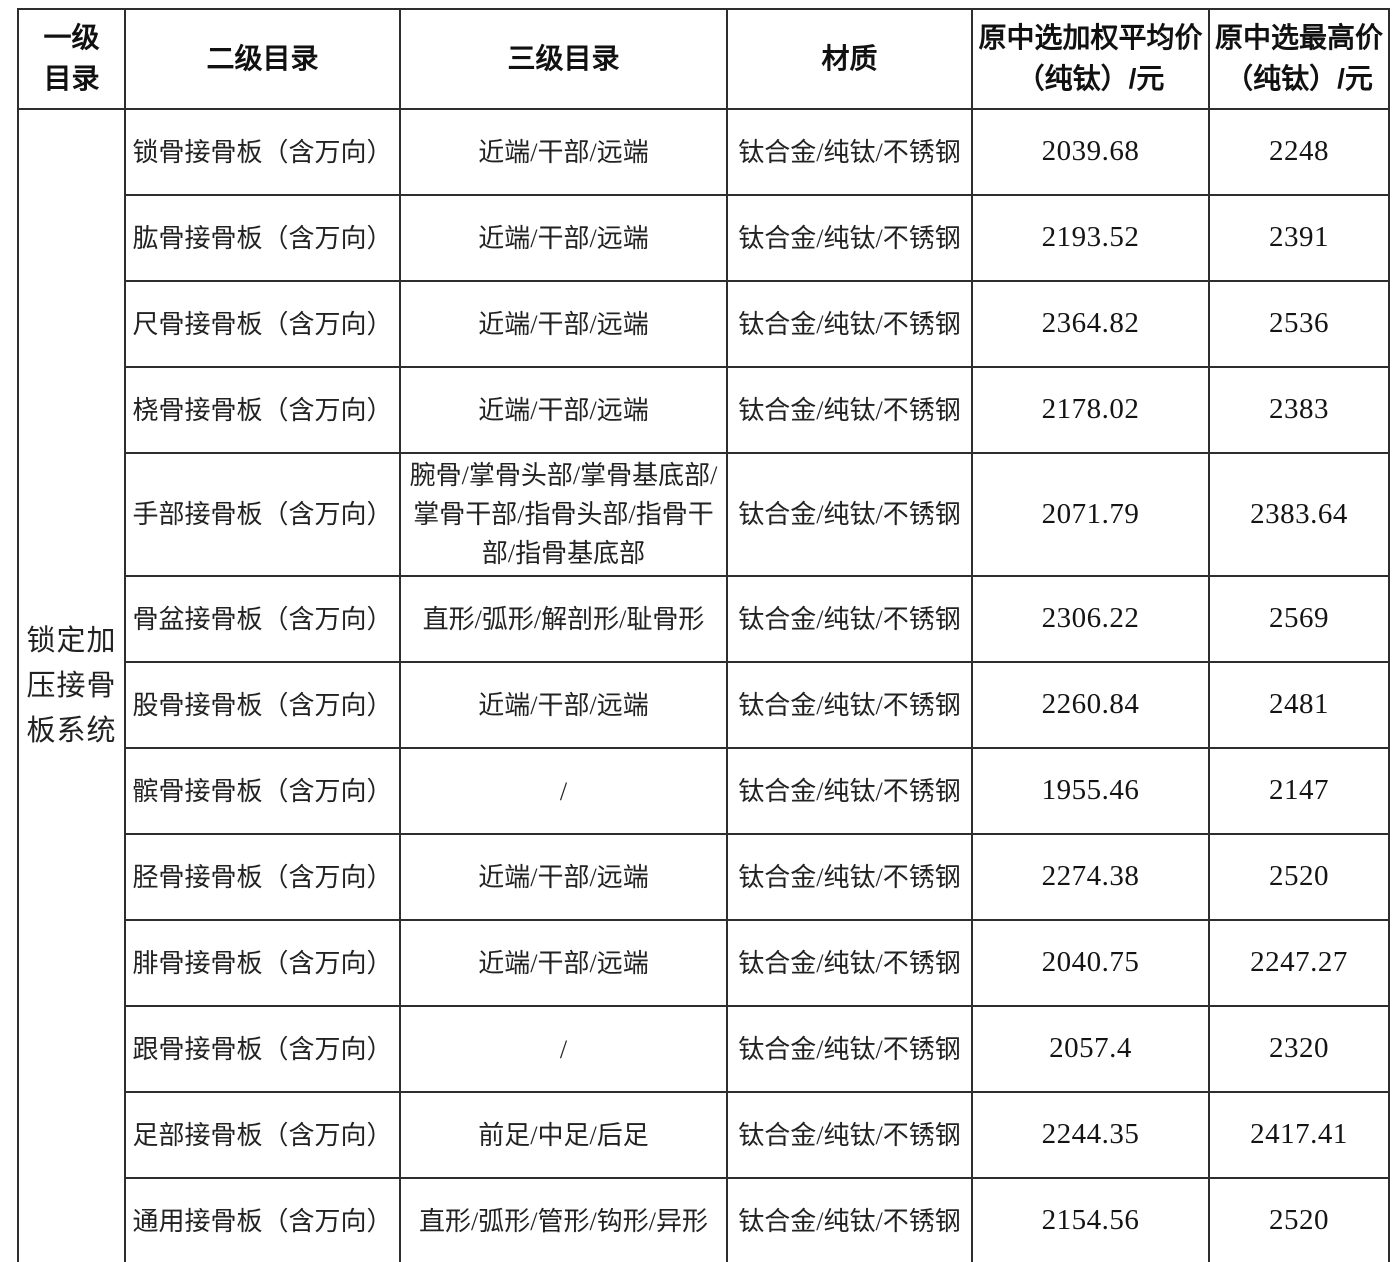 This screenshot has height=1262, width=1396. Describe the element at coordinates (262, 152) in the screenshot. I see `level2-directory-cell: 锁骨接骨板（含万向）` at that location.